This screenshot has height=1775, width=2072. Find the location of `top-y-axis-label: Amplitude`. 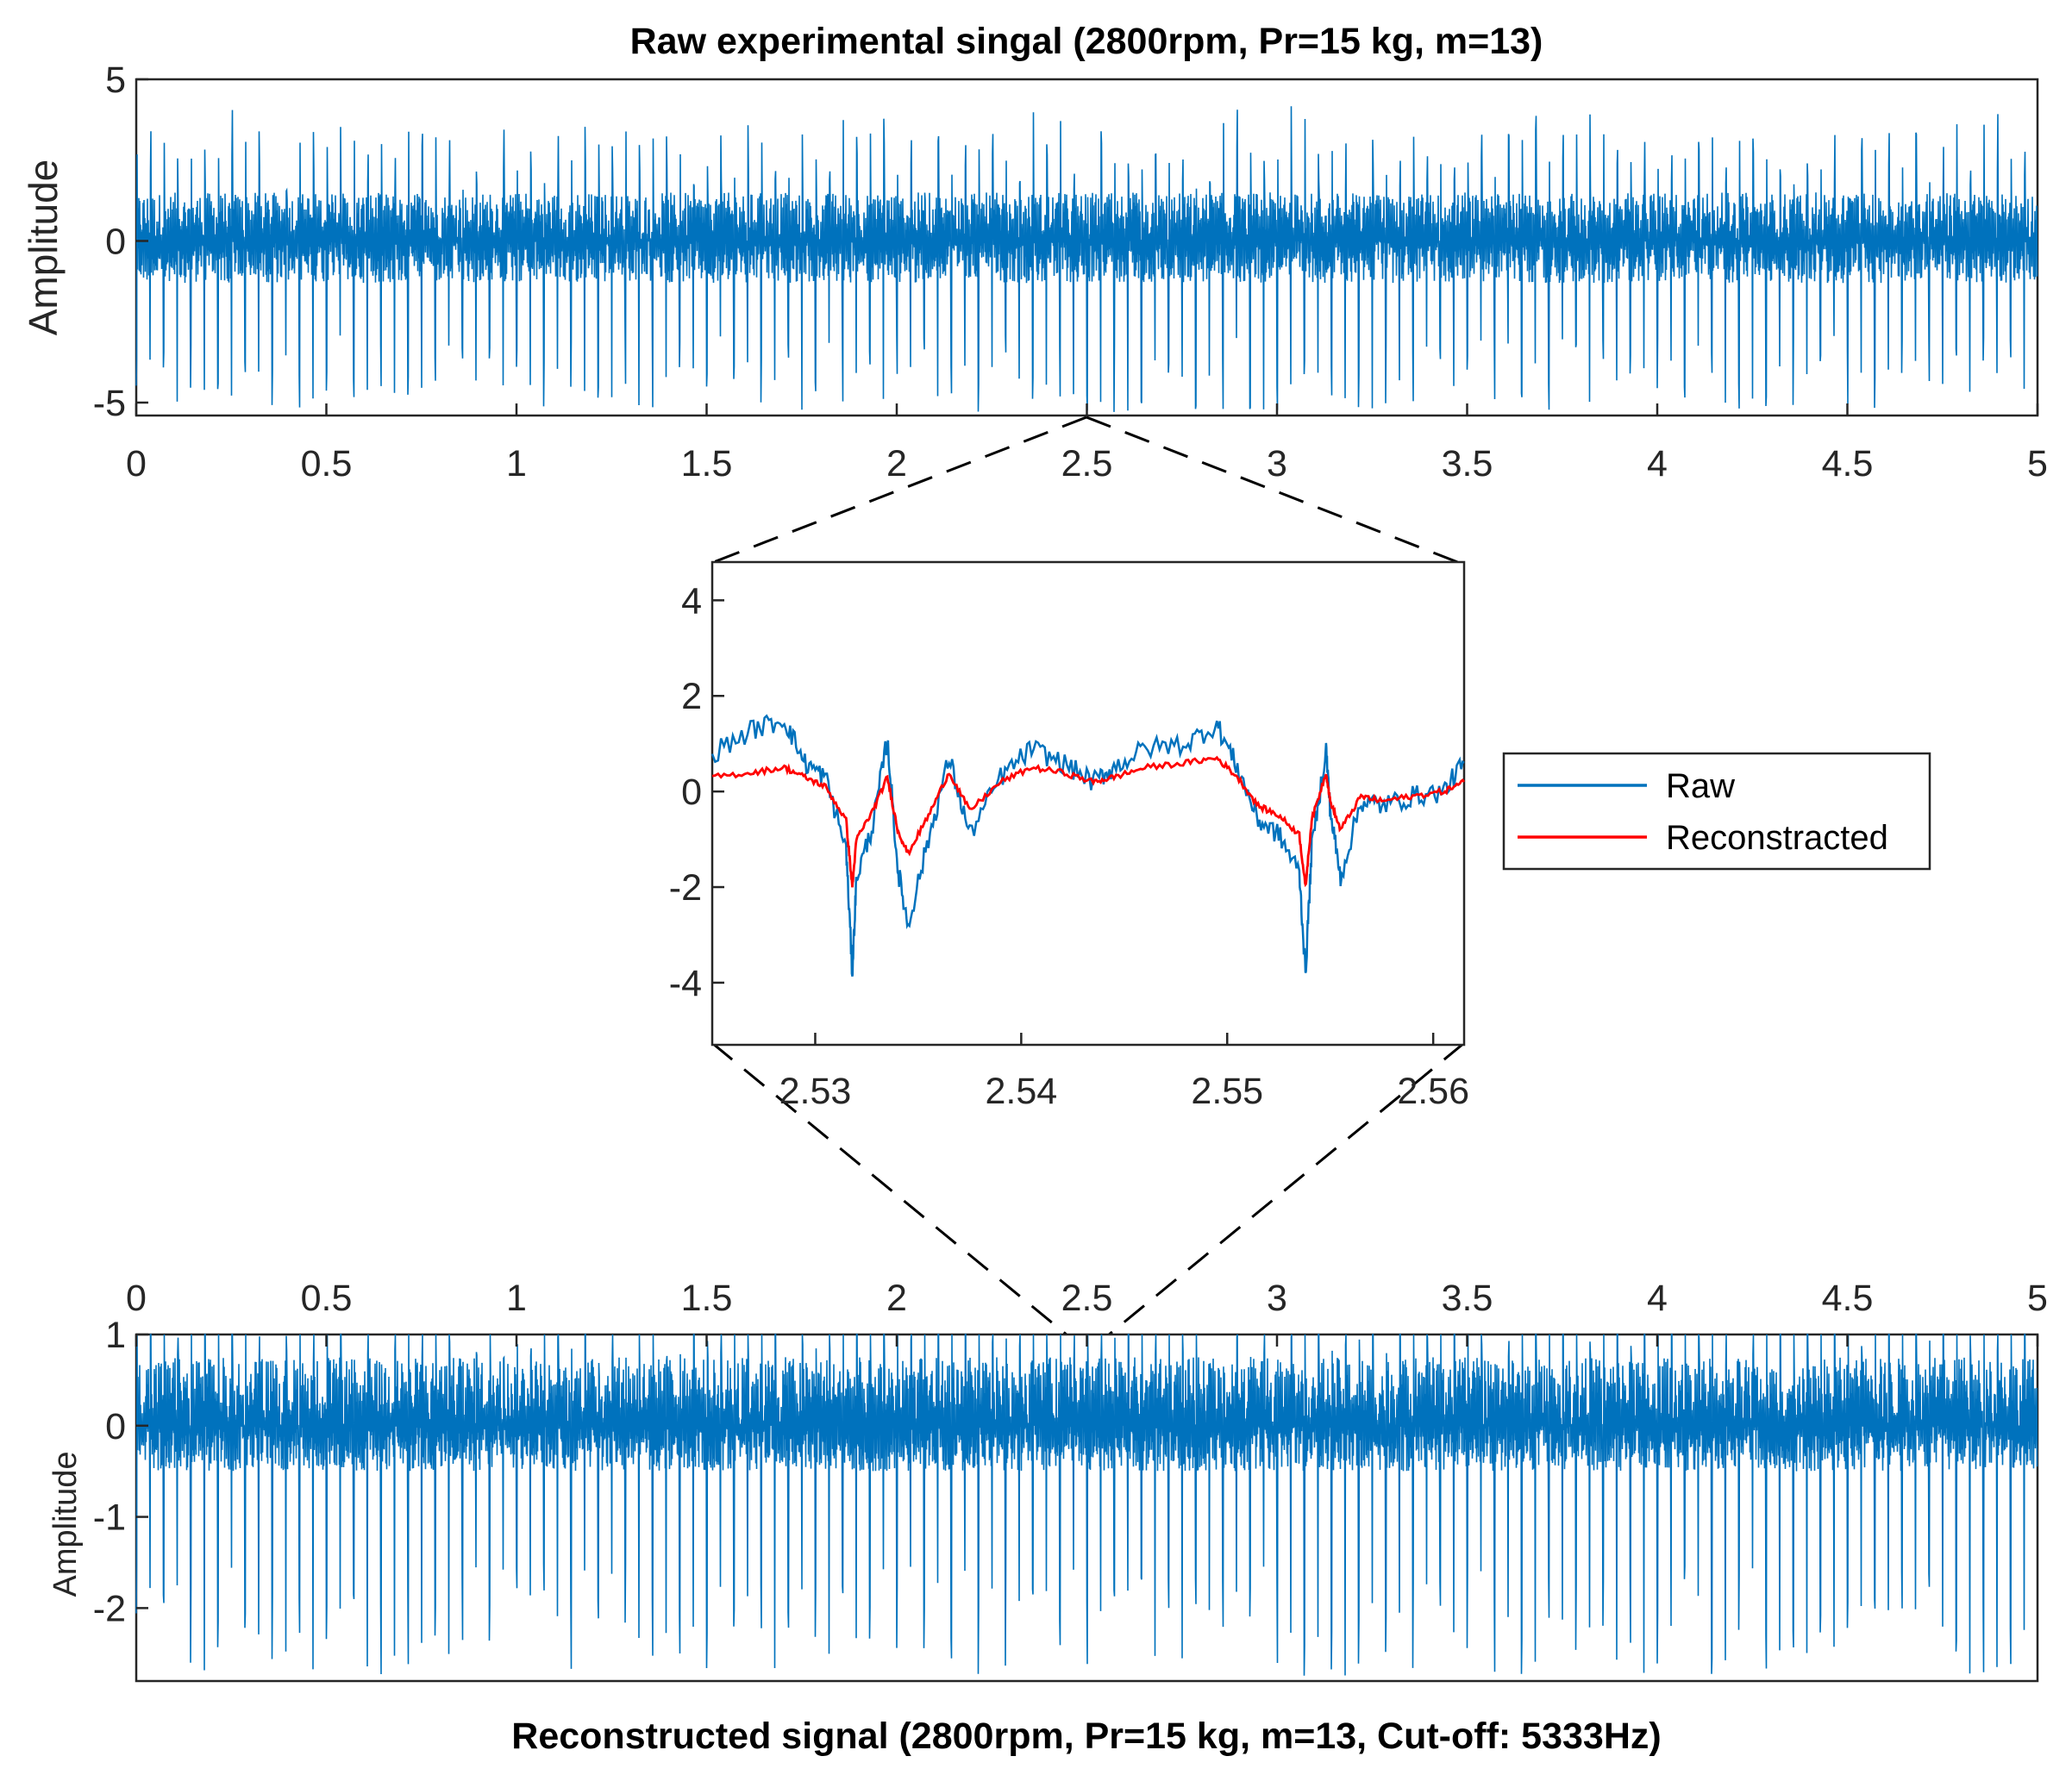

top-y-axis-label: Amplitude is located at coordinates (43, 247).